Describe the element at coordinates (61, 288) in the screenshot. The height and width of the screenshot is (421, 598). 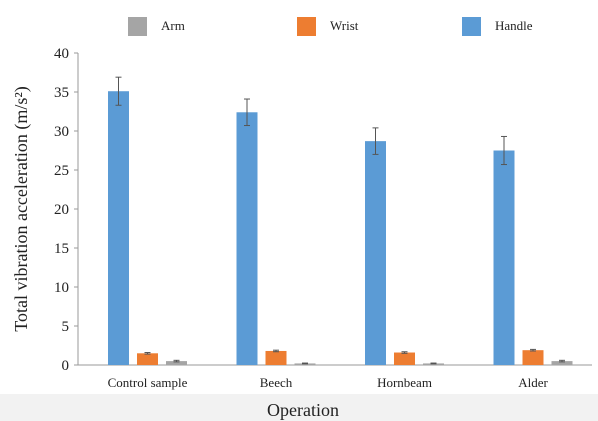
I see `y-tick-label: 10` at that location.